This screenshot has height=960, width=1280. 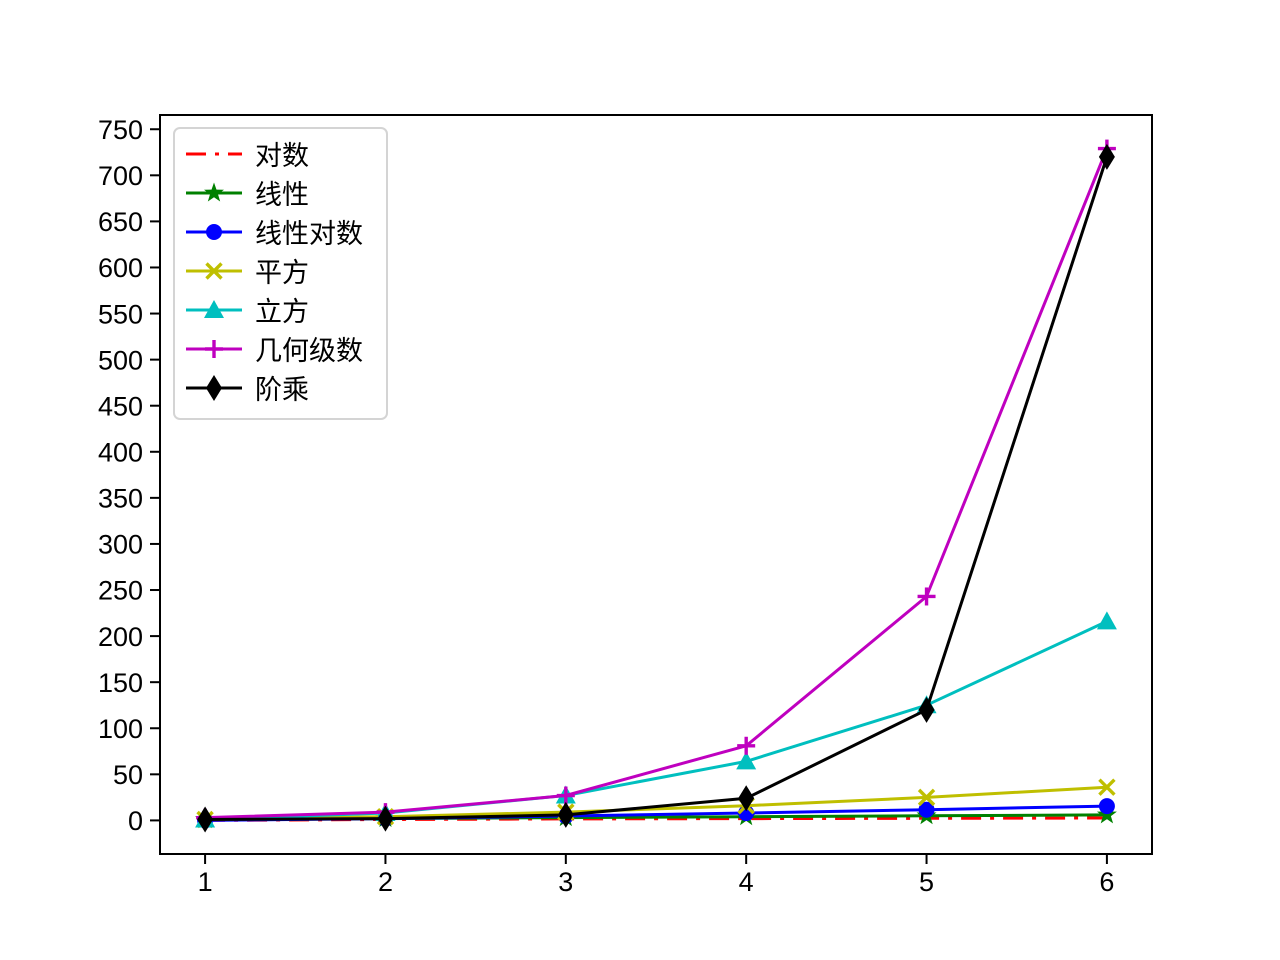 I want to click on x-tick-label: 6, so click(x=1106, y=882).